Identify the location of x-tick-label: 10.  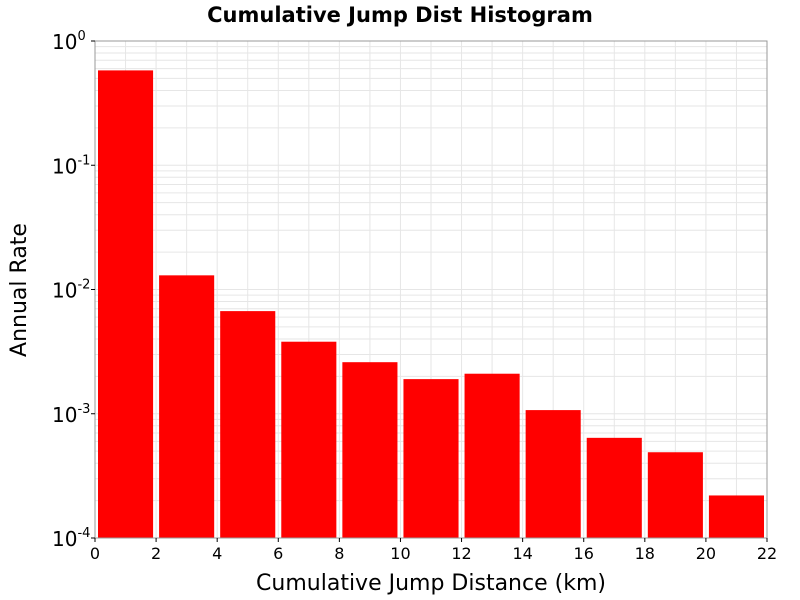
(400, 553).